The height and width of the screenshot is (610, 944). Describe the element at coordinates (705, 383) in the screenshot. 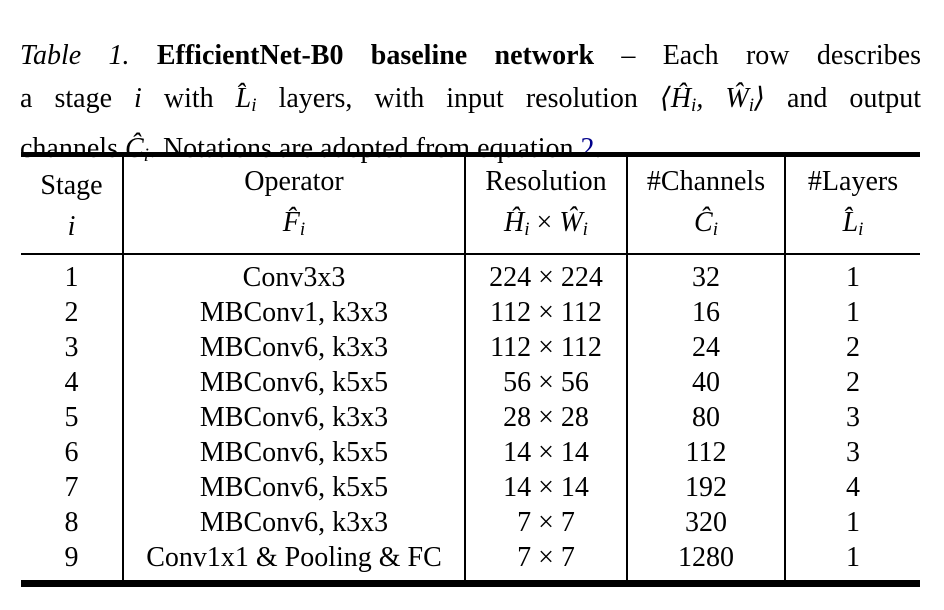

I see `cell-channels: 40` at that location.